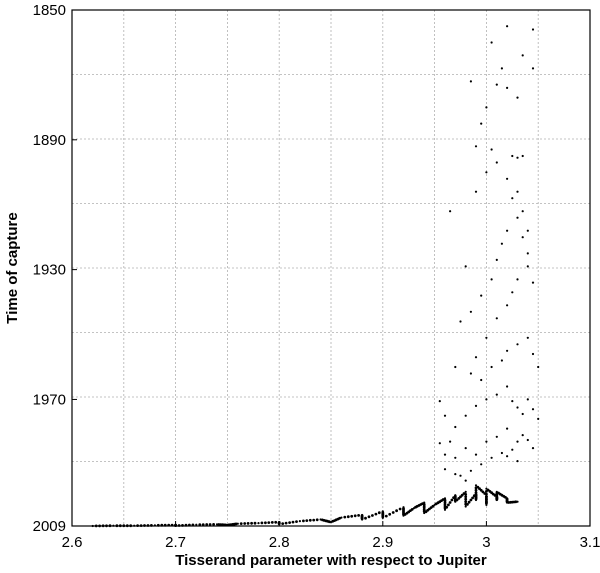 This screenshot has height=573, width=600. What do you see at coordinates (382, 542) in the screenshot?
I see `x-tick-label: 2.9` at bounding box center [382, 542].